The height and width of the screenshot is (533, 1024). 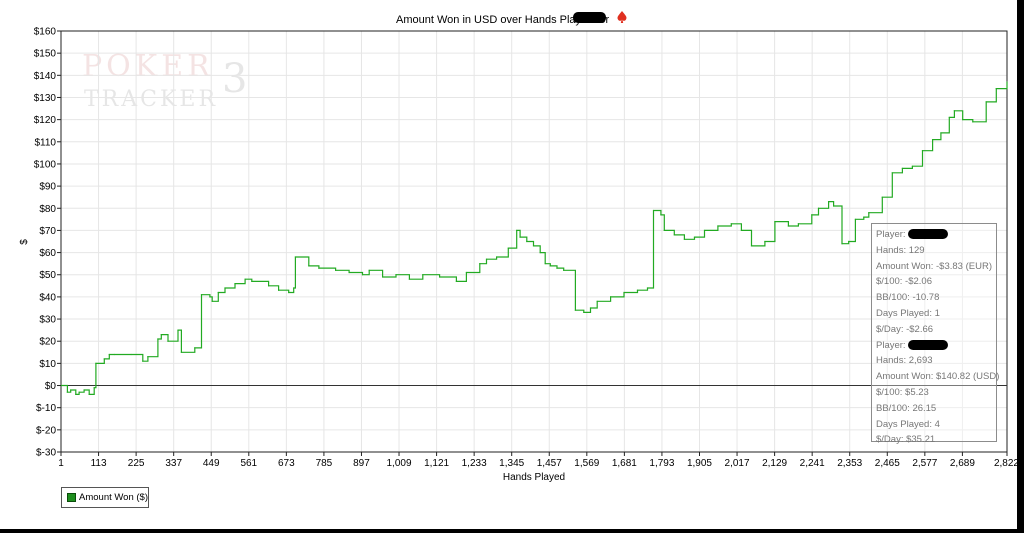 What do you see at coordinates (399, 463) in the screenshot?
I see `x-tick-label: 1,009` at bounding box center [399, 463].